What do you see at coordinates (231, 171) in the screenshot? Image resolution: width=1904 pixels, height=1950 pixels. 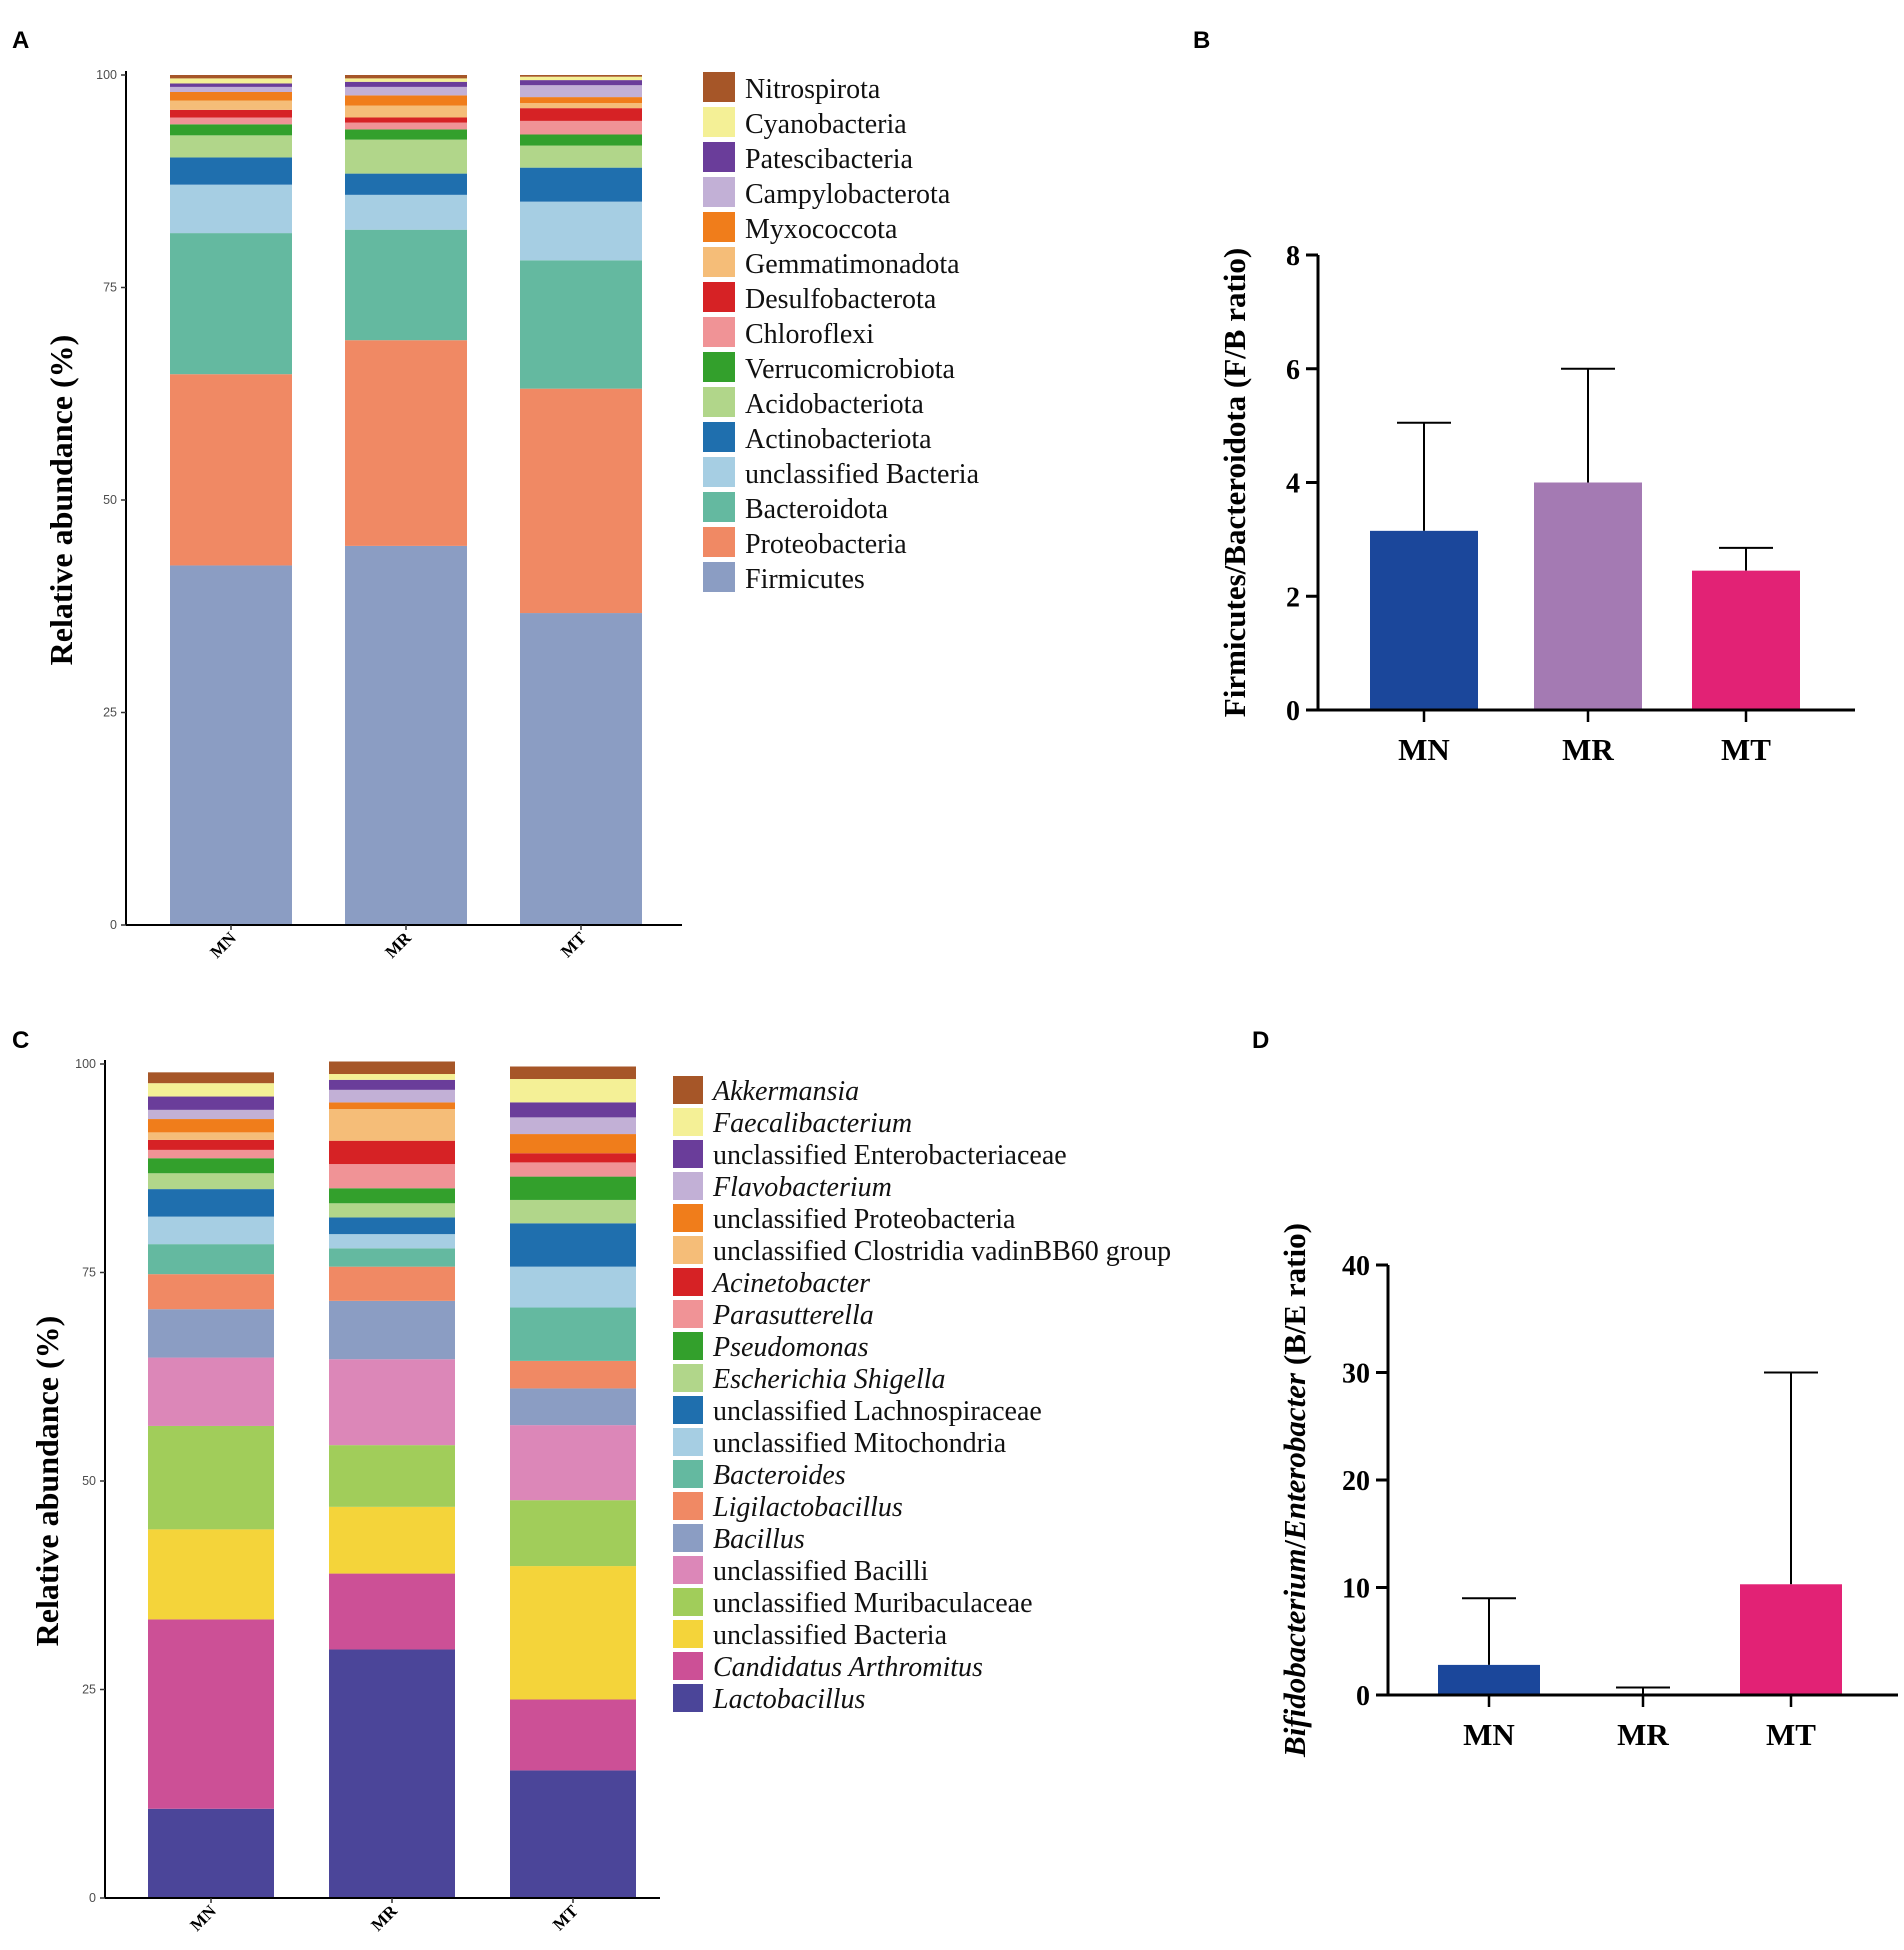 I see `bar-segment-mn-actinobacteriota` at bounding box center [231, 171].